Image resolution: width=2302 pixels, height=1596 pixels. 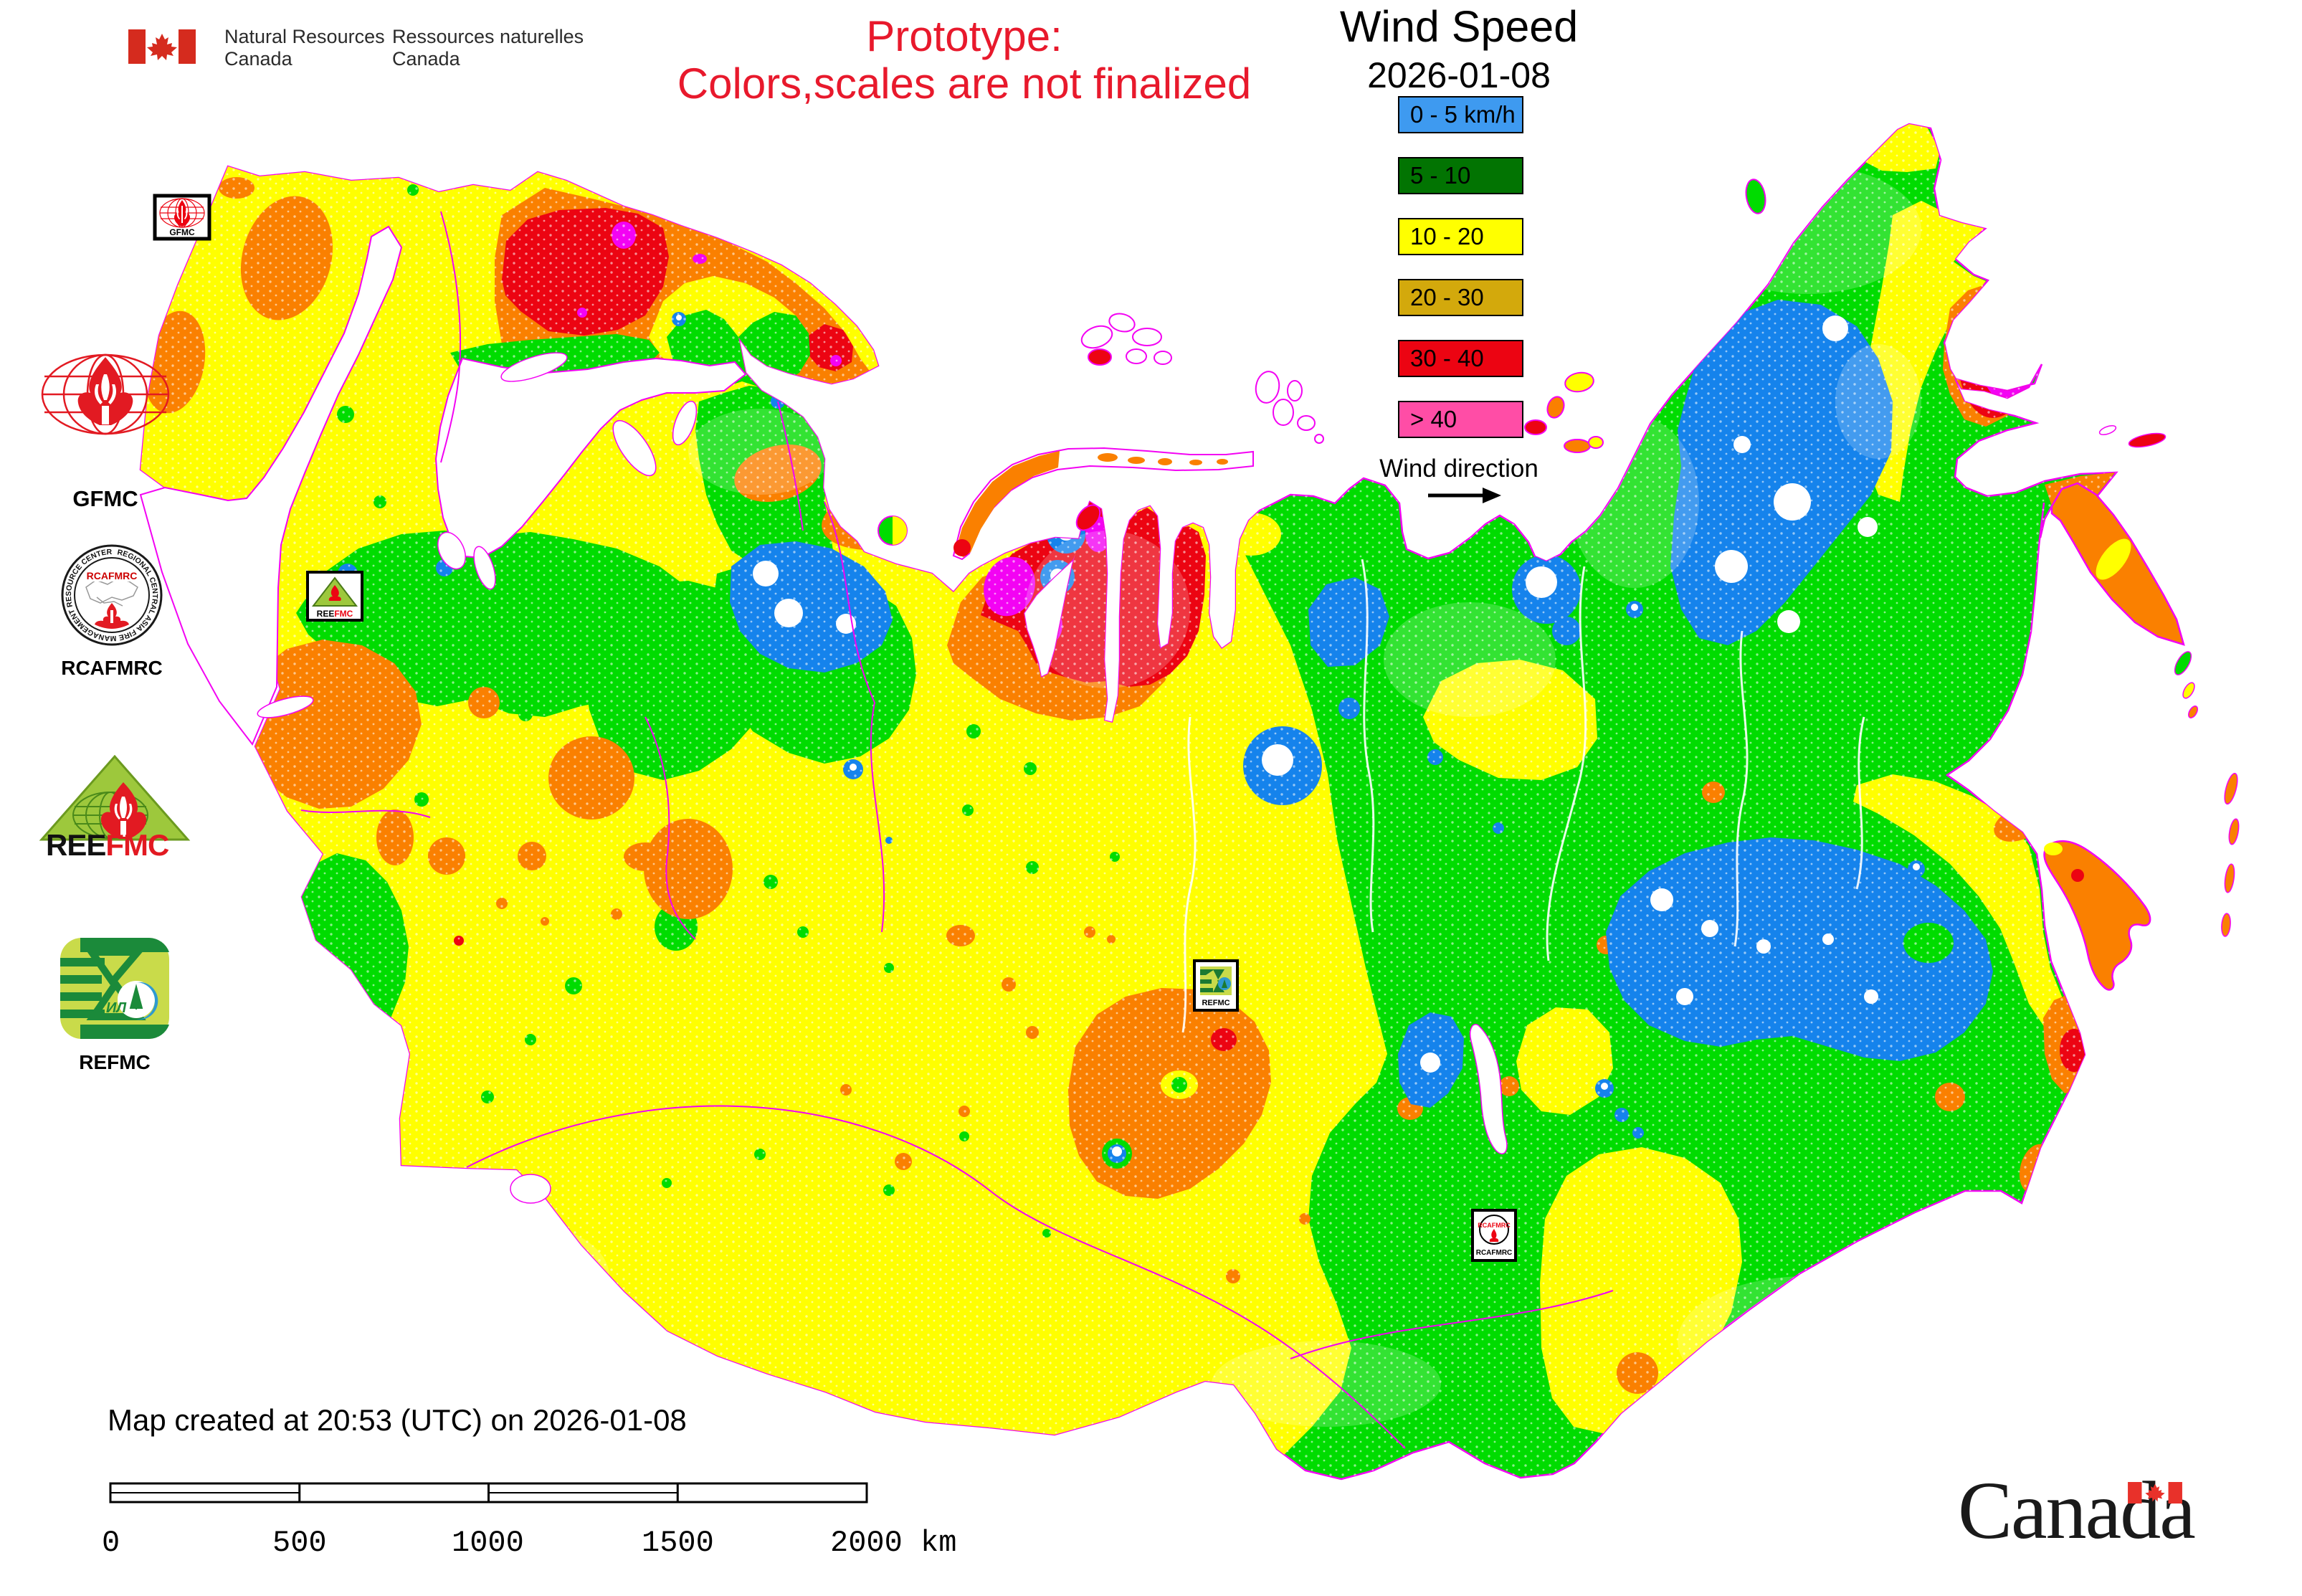 What do you see at coordinates (116, 1008) in the screenshot?
I see `svg-text: ИЛ` at bounding box center [116, 1008].